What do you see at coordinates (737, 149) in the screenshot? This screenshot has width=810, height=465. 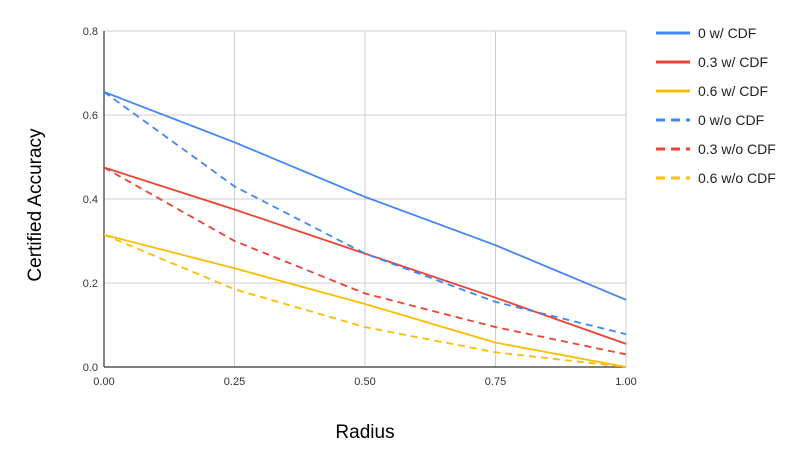 I see `legend-label: 0.3 w/o CDF` at bounding box center [737, 149].